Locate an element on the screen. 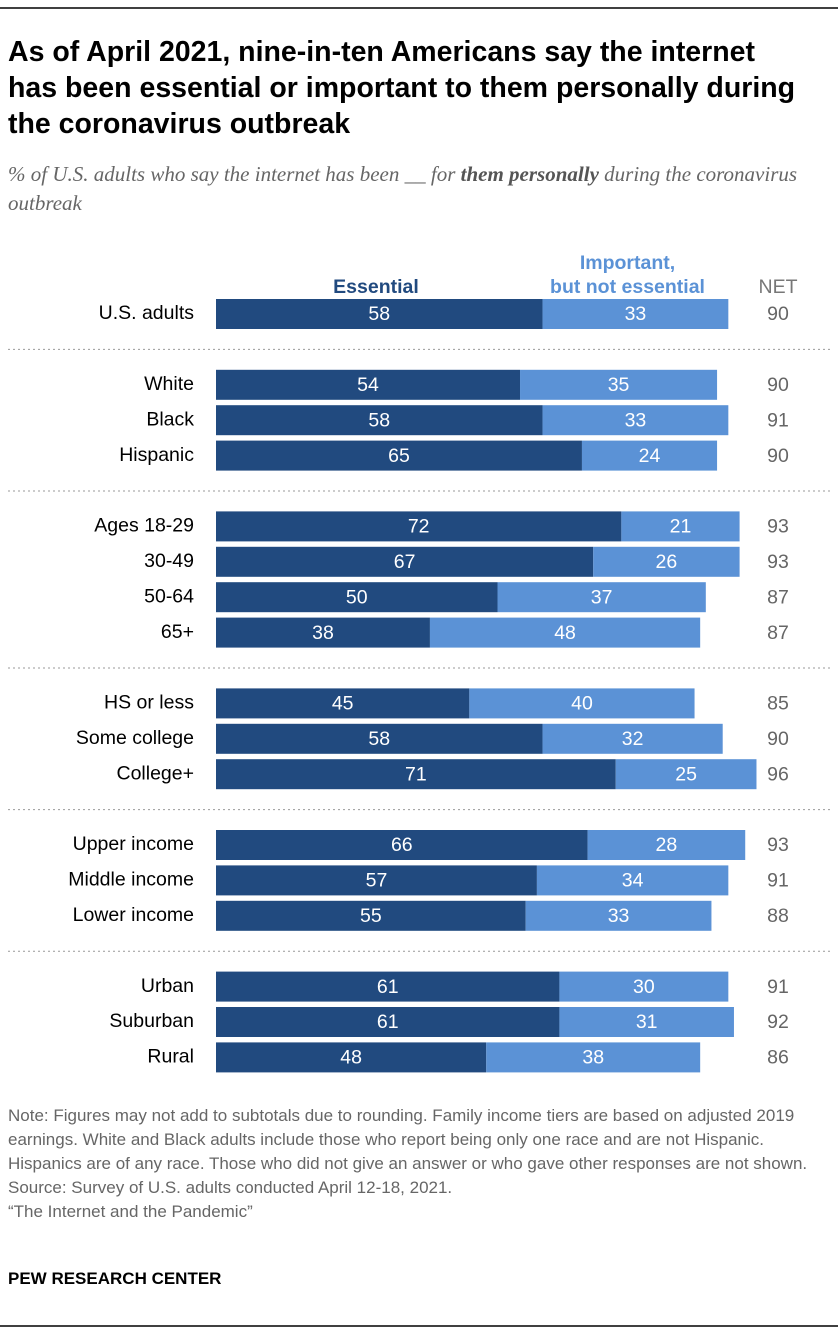 This screenshot has height=1338, width=838. value-label: 57 is located at coordinates (377, 881).